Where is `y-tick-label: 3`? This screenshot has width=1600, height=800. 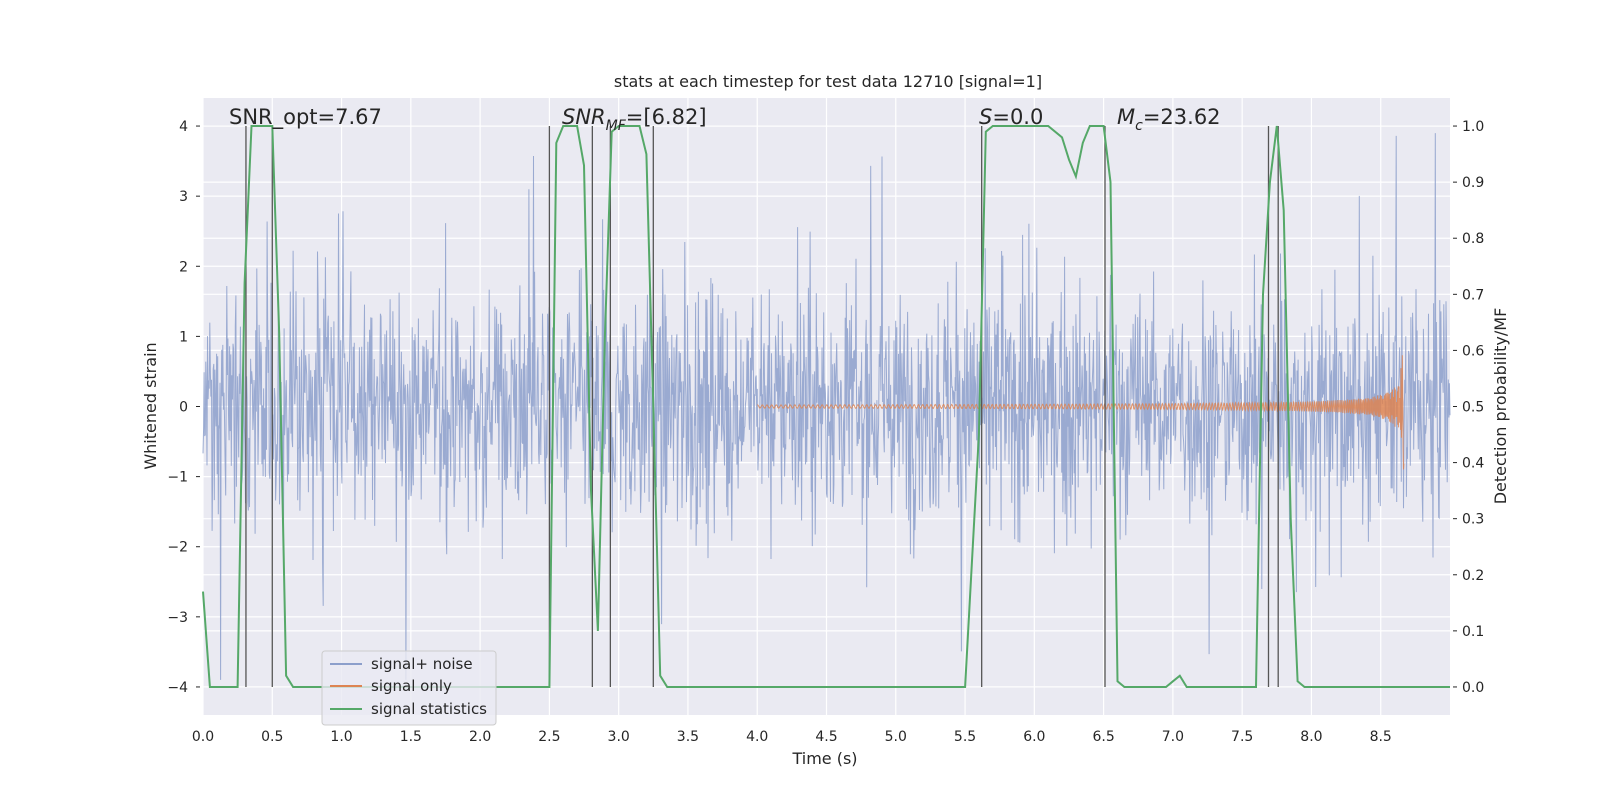
y-tick-label: 3 is located at coordinates (183, 197).